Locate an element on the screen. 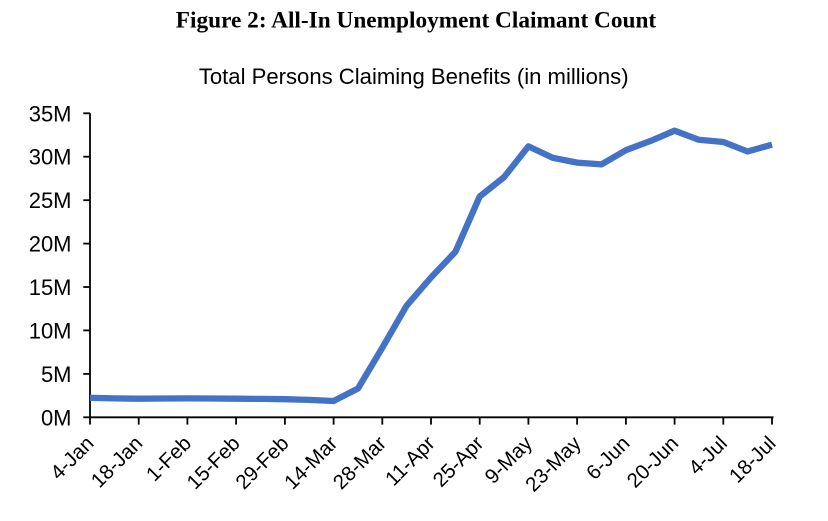 The height and width of the screenshot is (521, 828). svg-text: 10M is located at coordinates (50, 330).